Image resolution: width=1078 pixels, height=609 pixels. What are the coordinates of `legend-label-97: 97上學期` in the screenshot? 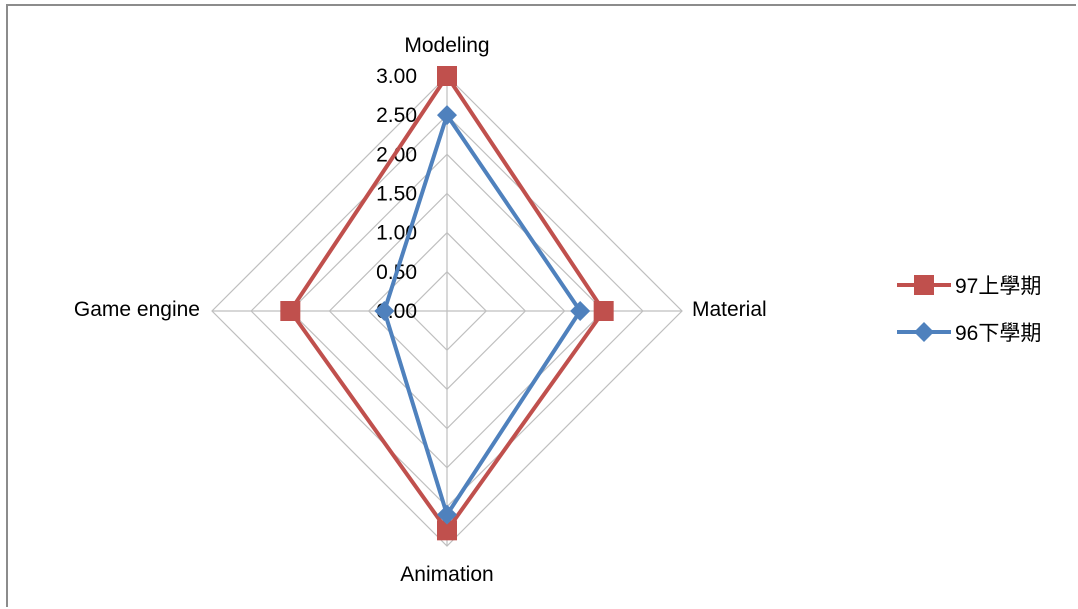 It's located at (998, 286).